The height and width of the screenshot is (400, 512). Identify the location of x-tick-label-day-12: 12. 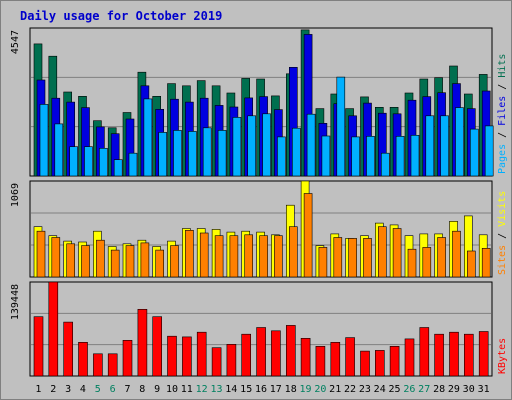
(202, 389).